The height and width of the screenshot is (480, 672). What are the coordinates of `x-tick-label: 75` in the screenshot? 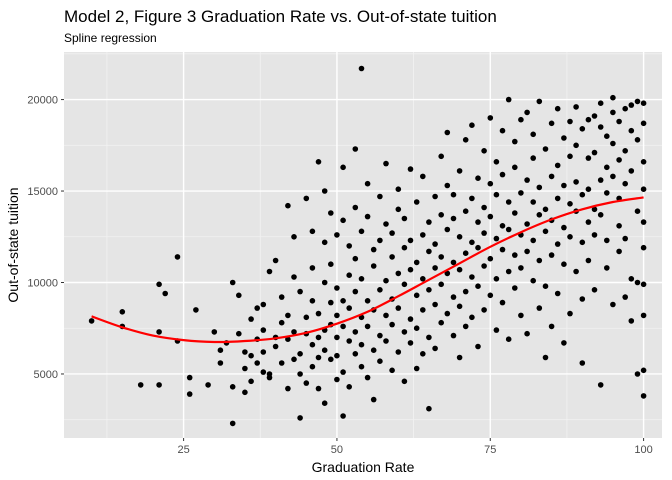 It's located at (490, 450).